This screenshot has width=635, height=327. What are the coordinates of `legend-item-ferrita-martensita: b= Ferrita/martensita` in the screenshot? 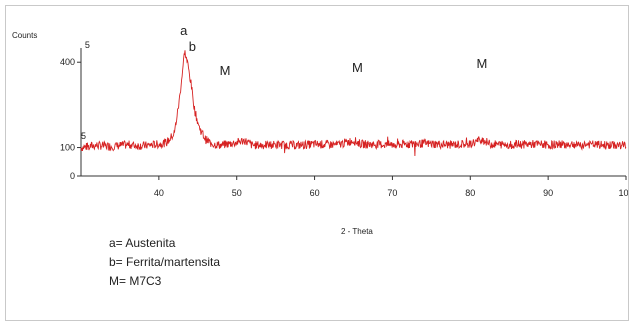 It's located at (165, 262).